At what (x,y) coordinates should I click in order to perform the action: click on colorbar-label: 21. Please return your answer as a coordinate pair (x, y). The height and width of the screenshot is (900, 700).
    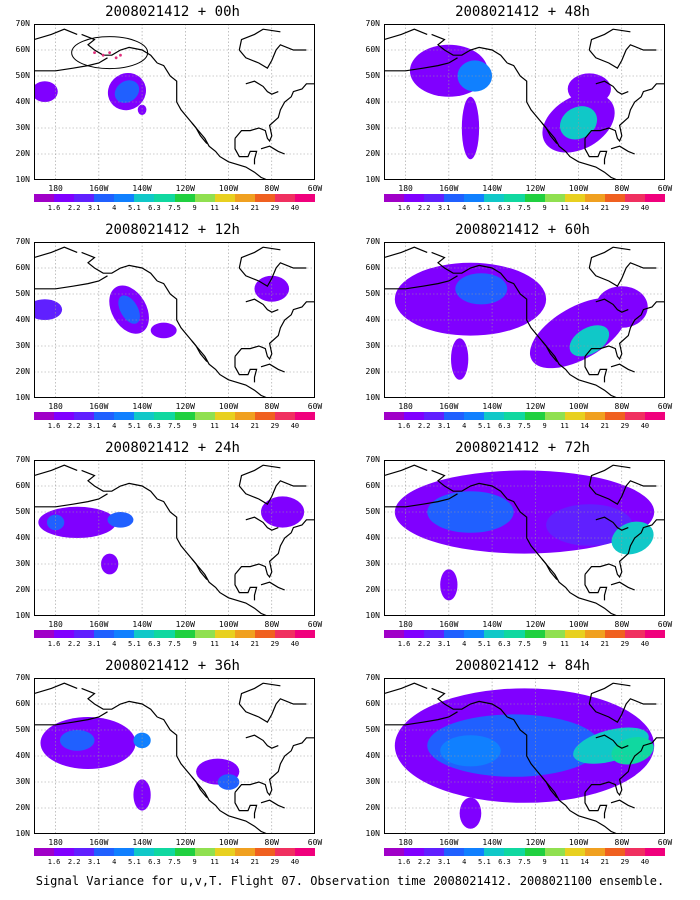
    Looking at the image, I should click on (254, 208).